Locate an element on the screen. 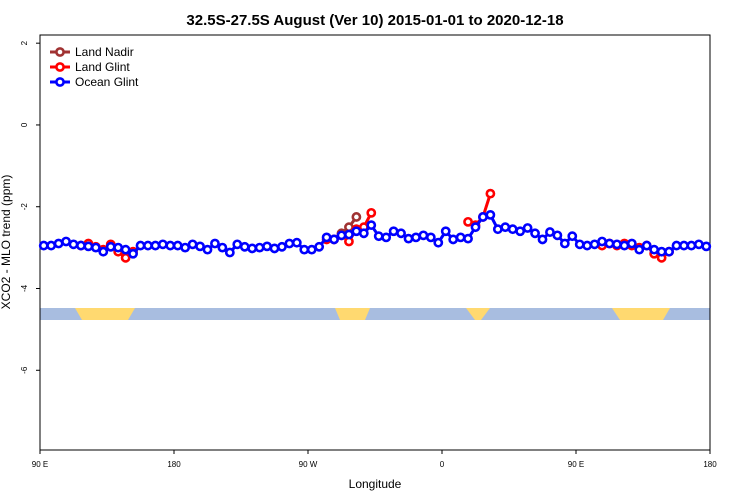  ocean-strip is located at coordinates (375, 314).